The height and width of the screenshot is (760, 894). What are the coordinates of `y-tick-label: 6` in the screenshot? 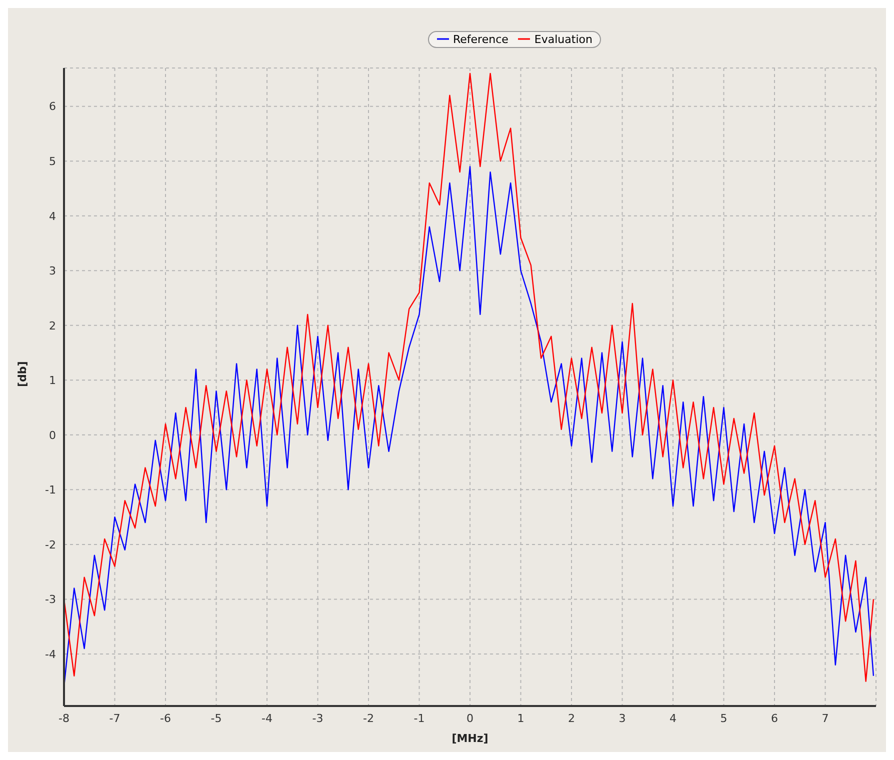 It's located at (52, 107).